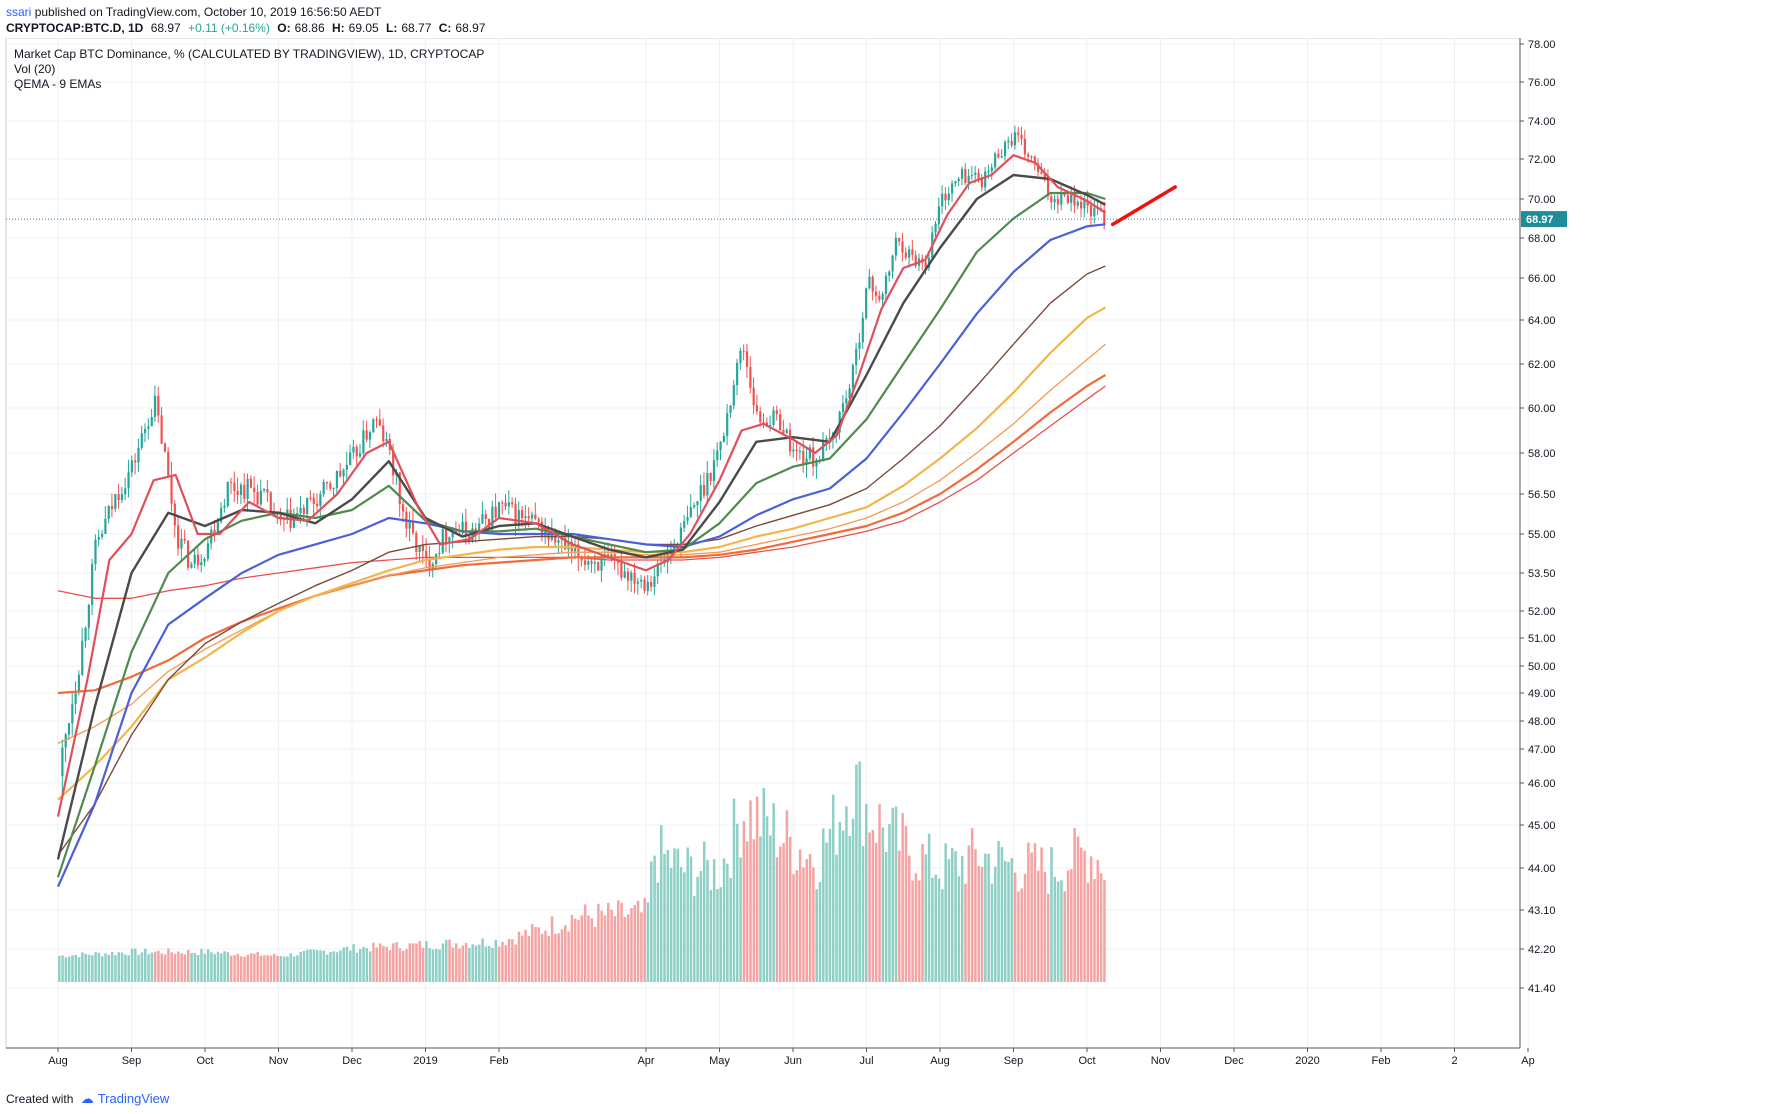 Image resolution: width=1768 pixels, height=1114 pixels. I want to click on price-tick-label: 47.00, so click(1542, 750).